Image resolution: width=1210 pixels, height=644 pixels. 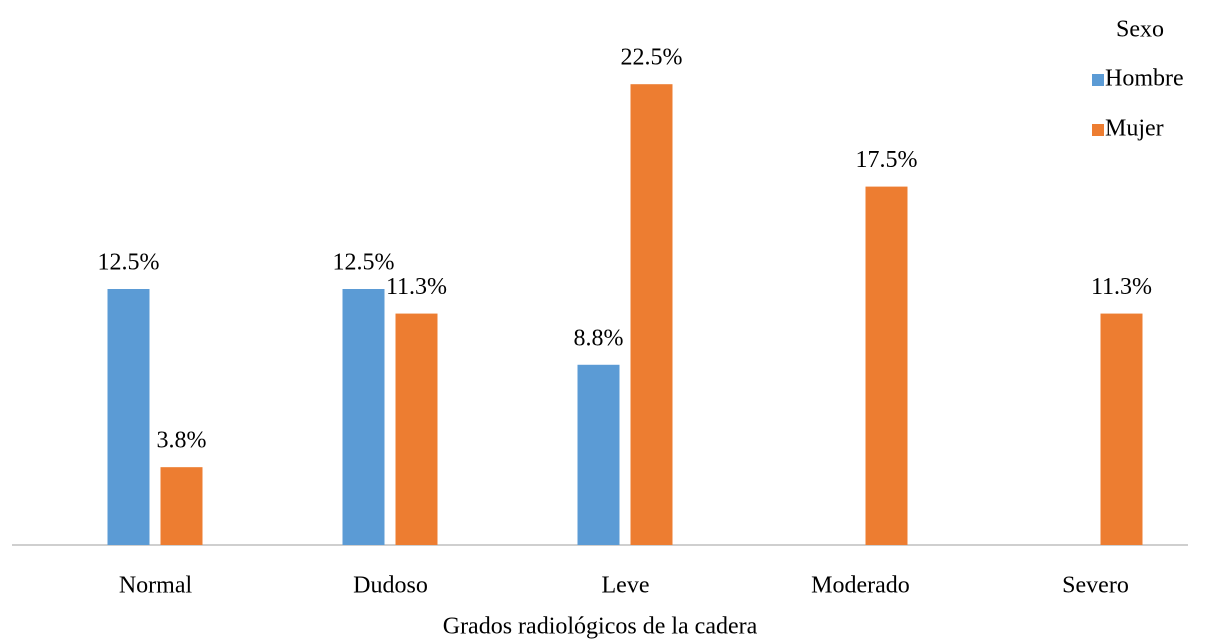 What do you see at coordinates (1144, 79) in the screenshot?
I see `legend-label: Hombre` at bounding box center [1144, 79].